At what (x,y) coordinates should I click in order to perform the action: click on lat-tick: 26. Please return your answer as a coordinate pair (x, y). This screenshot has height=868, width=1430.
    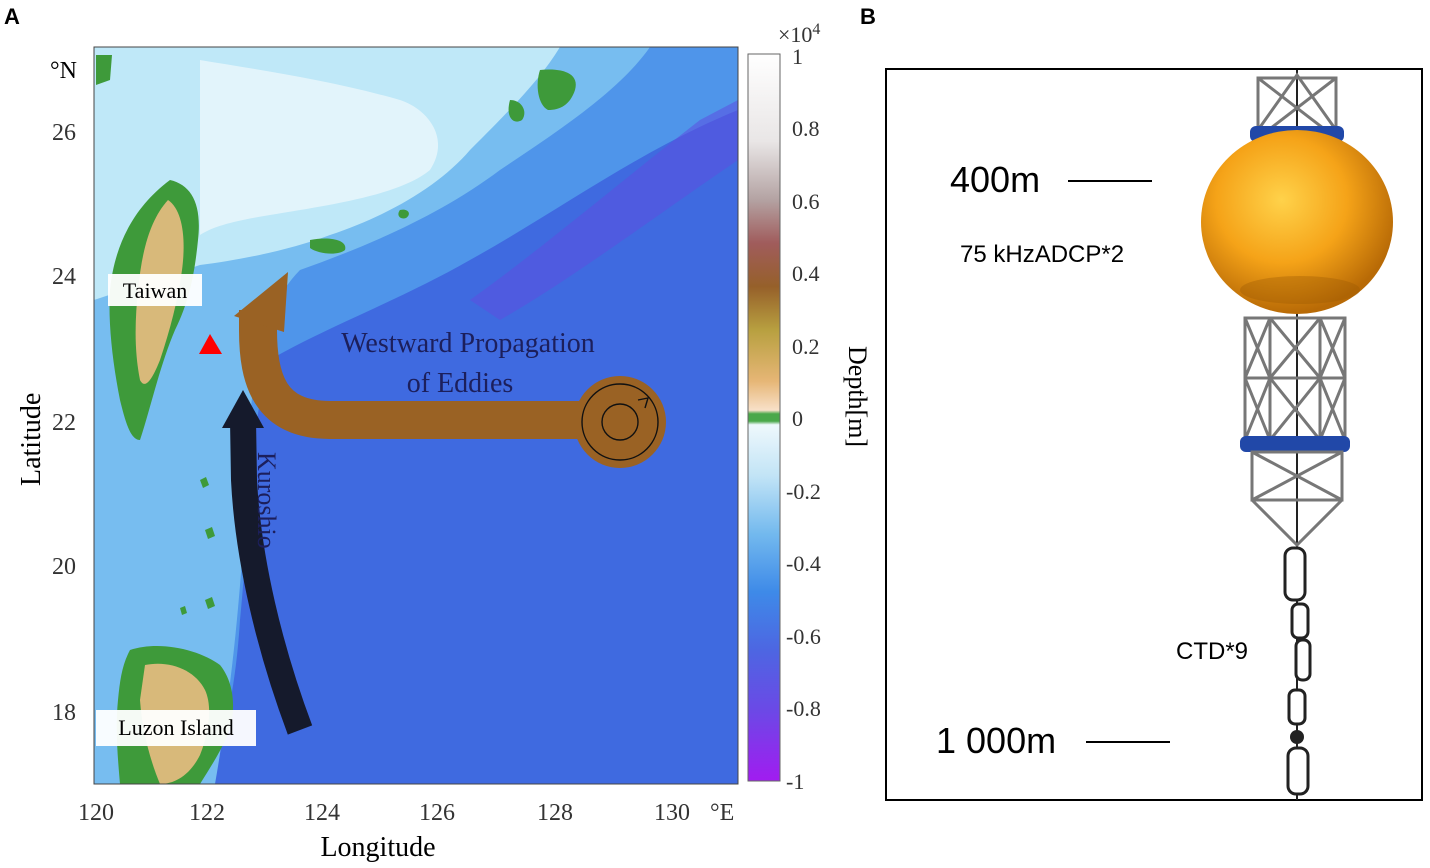
    Looking at the image, I should click on (64, 133).